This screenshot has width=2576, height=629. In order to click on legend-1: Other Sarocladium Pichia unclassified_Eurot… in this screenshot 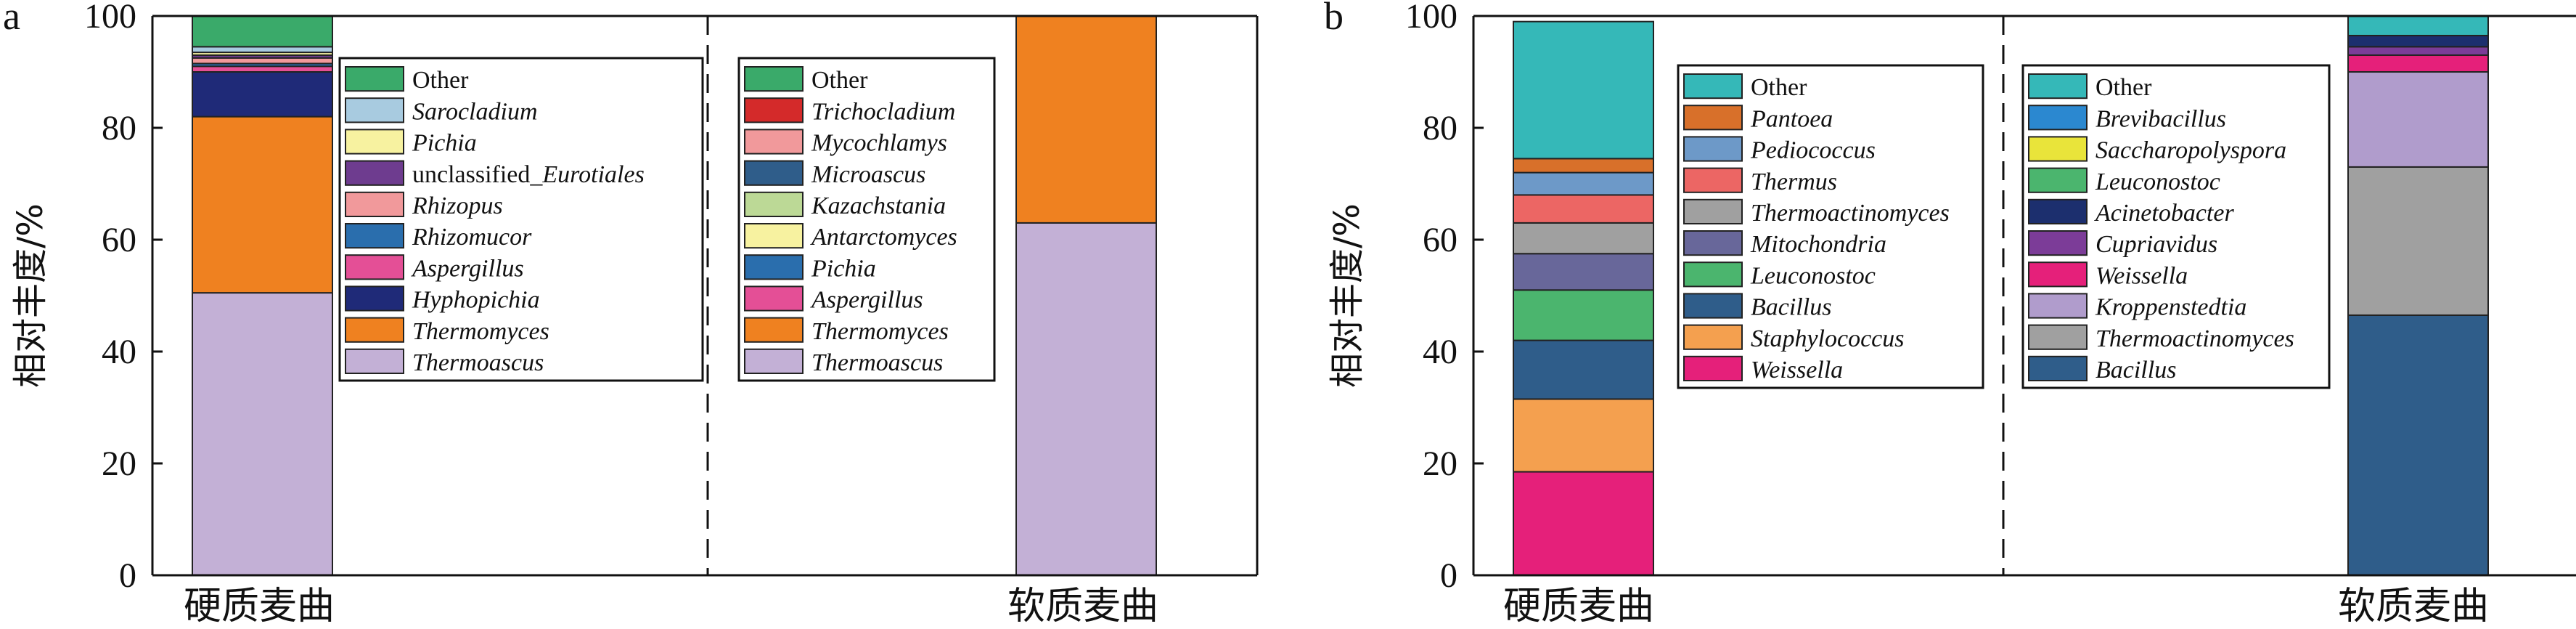, I will do `click(521, 220)`.